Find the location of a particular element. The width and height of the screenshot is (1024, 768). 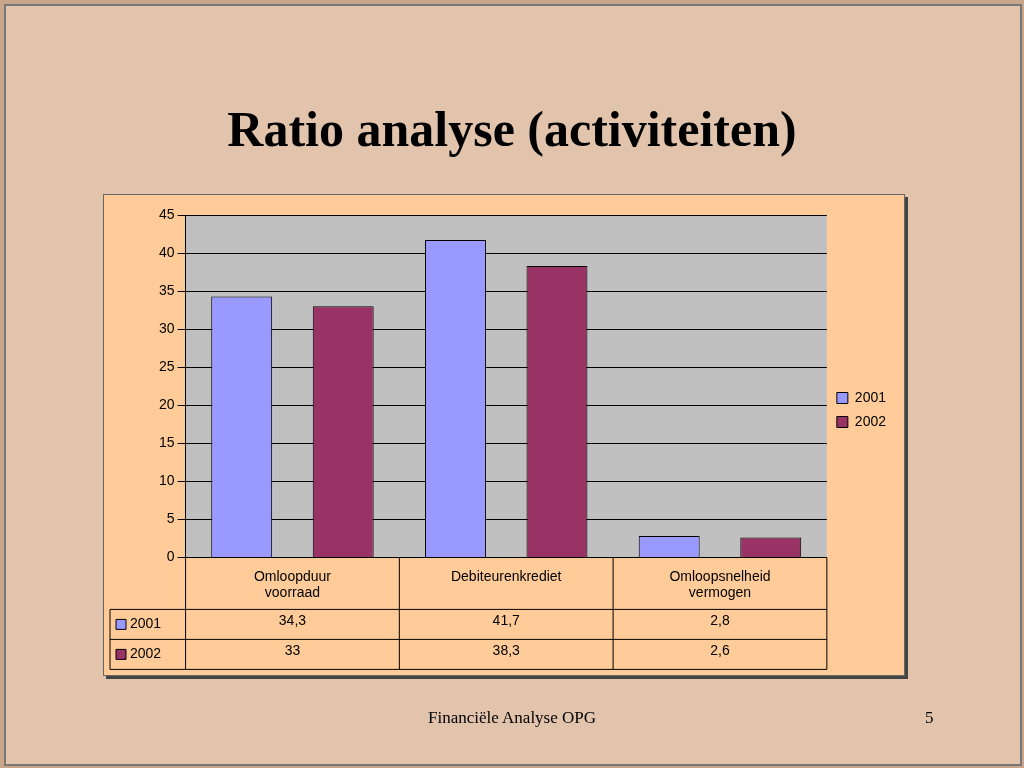

data-label: 2,6 is located at coordinates (720, 650).